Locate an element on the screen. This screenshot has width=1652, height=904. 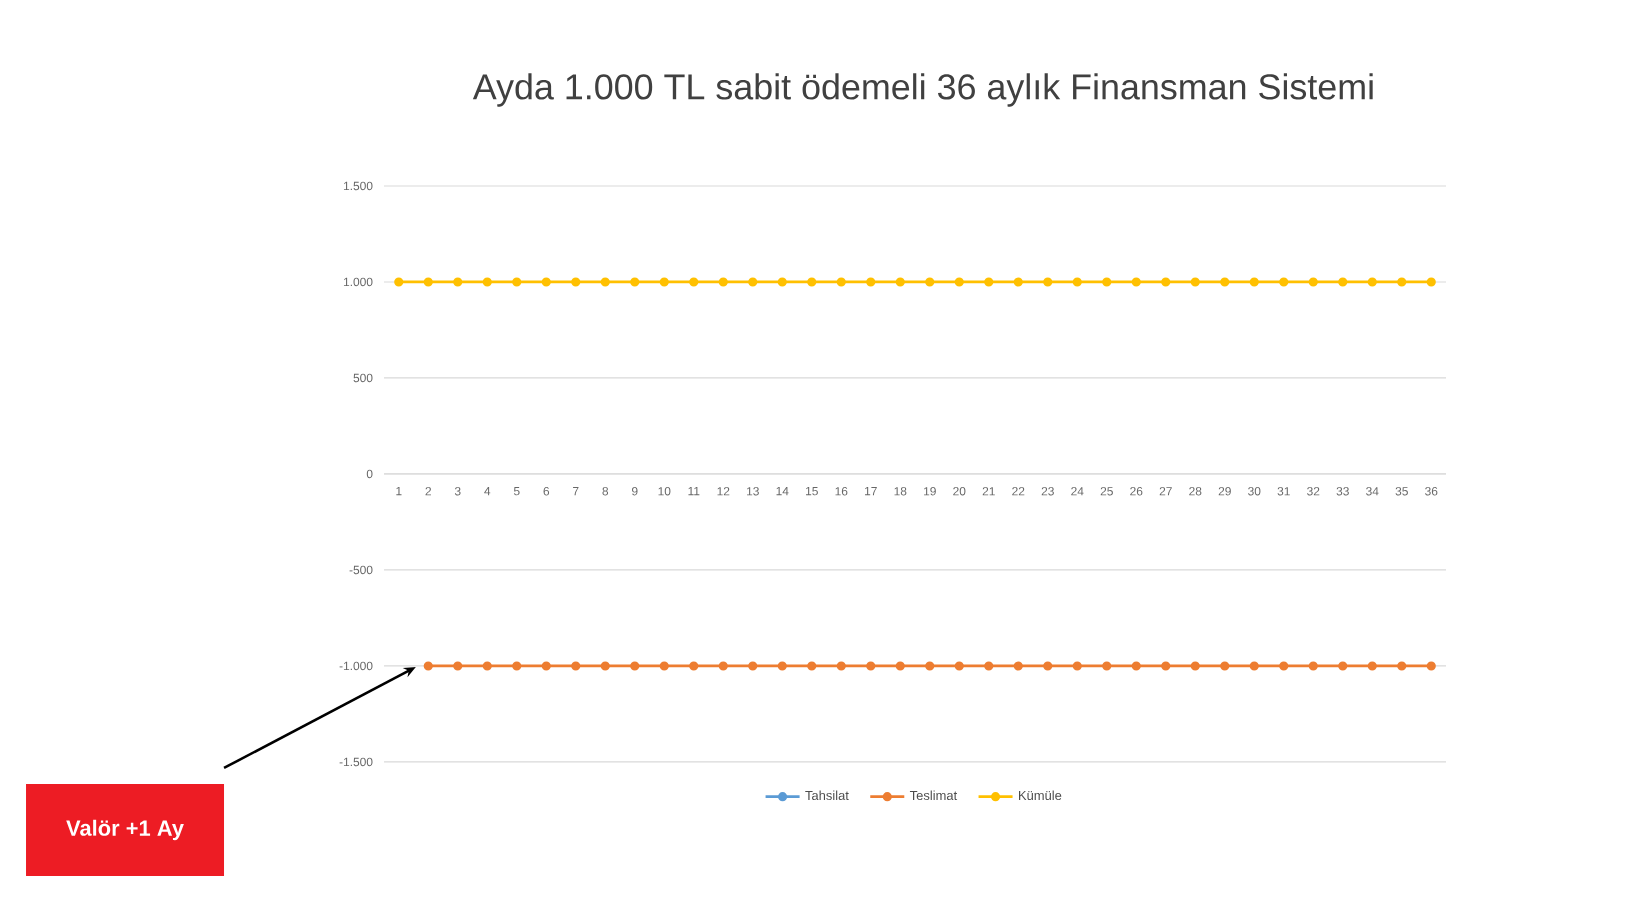
chart-title: Ayda 1.000 TL sabit ödemeli 36 aylık Finansman Sistemi is located at coordinates (922, 90).